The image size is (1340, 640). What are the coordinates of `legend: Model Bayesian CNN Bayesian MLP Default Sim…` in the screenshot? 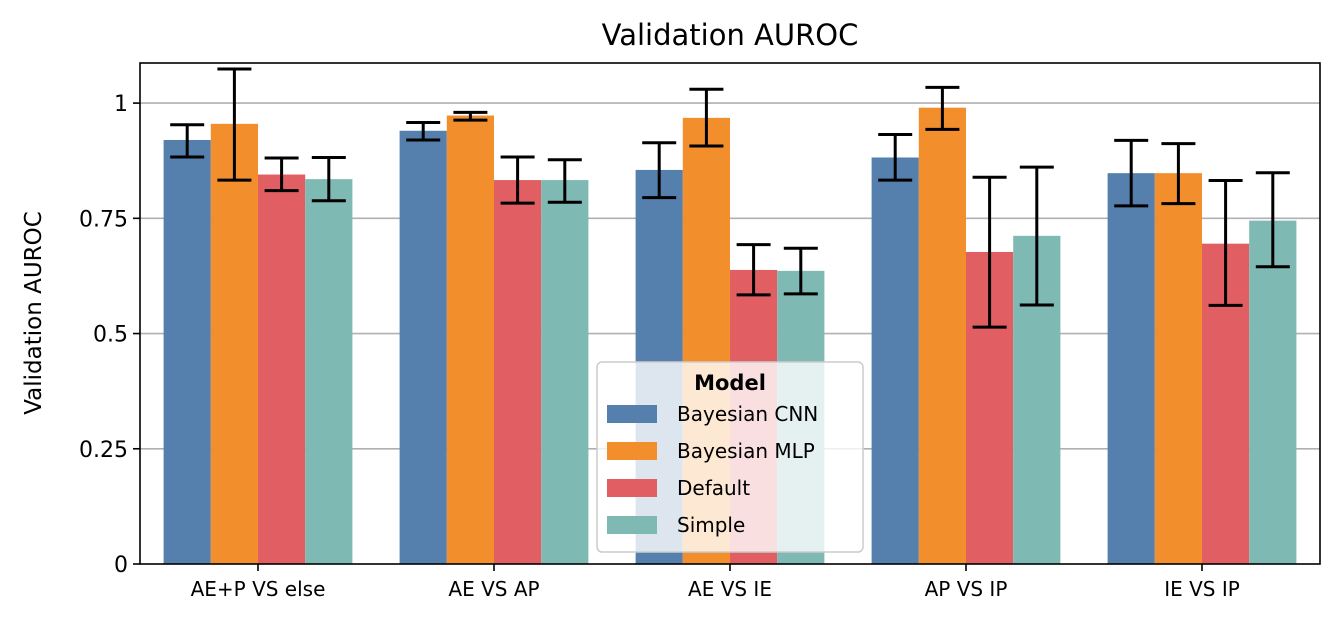 It's located at (730, 457).